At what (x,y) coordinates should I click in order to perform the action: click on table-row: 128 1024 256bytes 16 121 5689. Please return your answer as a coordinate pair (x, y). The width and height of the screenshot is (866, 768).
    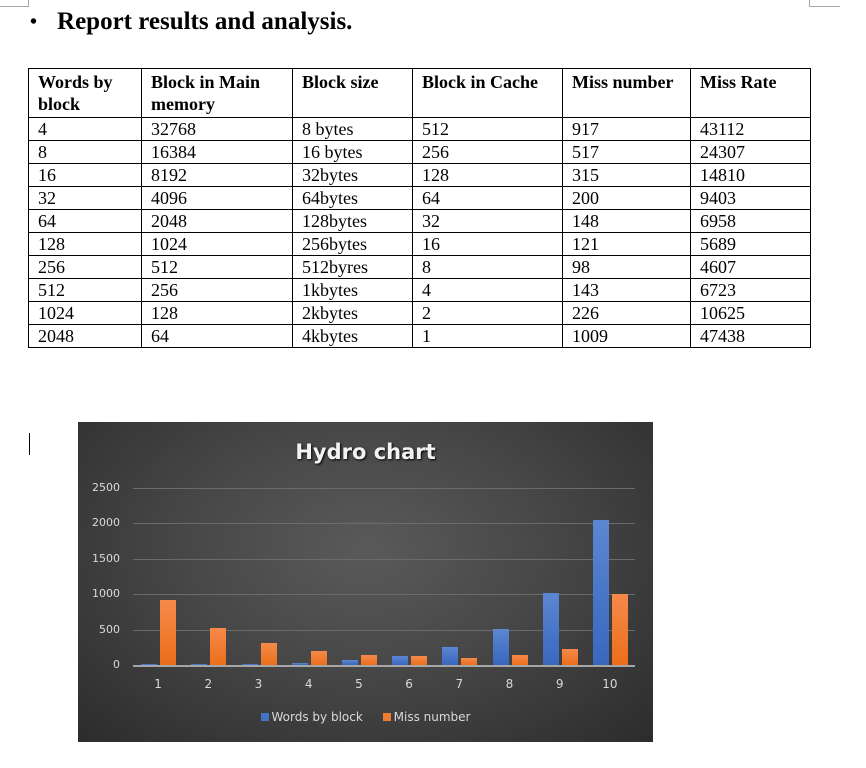
    Looking at the image, I should click on (419, 244).